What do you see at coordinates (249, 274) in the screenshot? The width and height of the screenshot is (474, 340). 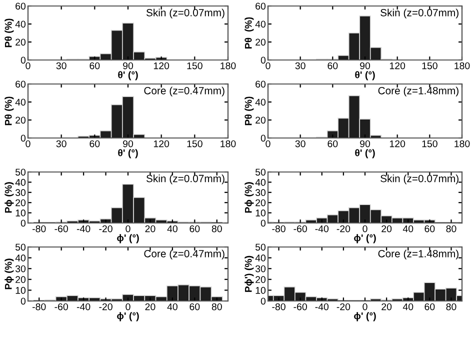 I see `y-axis-title: Pϕ') (%)` at bounding box center [249, 274].